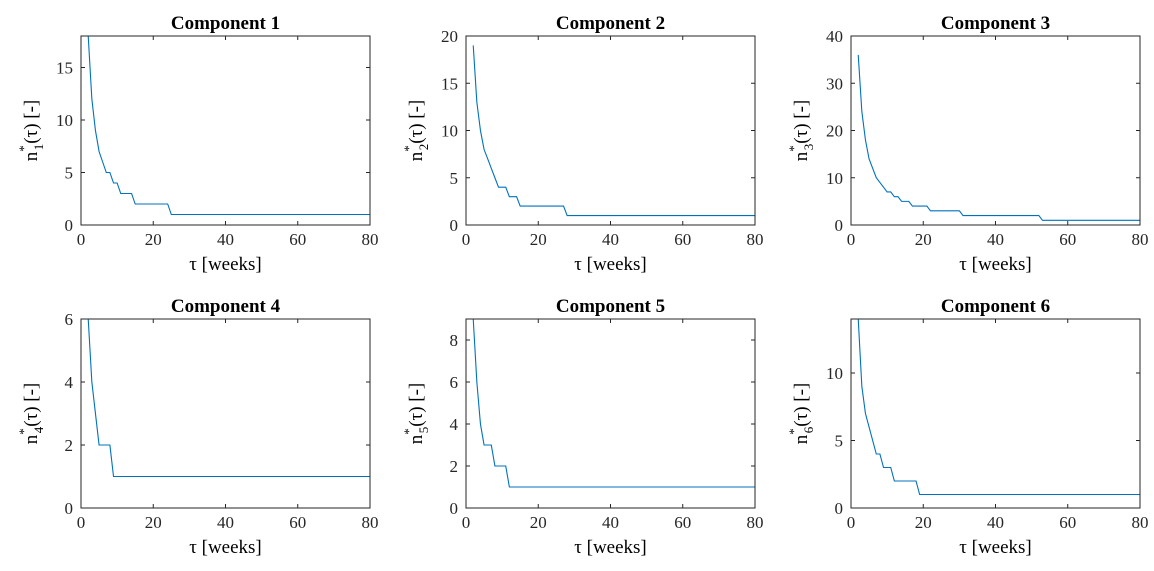 The width and height of the screenshot is (1154, 571). What do you see at coordinates (454, 340) in the screenshot?
I see `y-tick-label: 8` at bounding box center [454, 340].